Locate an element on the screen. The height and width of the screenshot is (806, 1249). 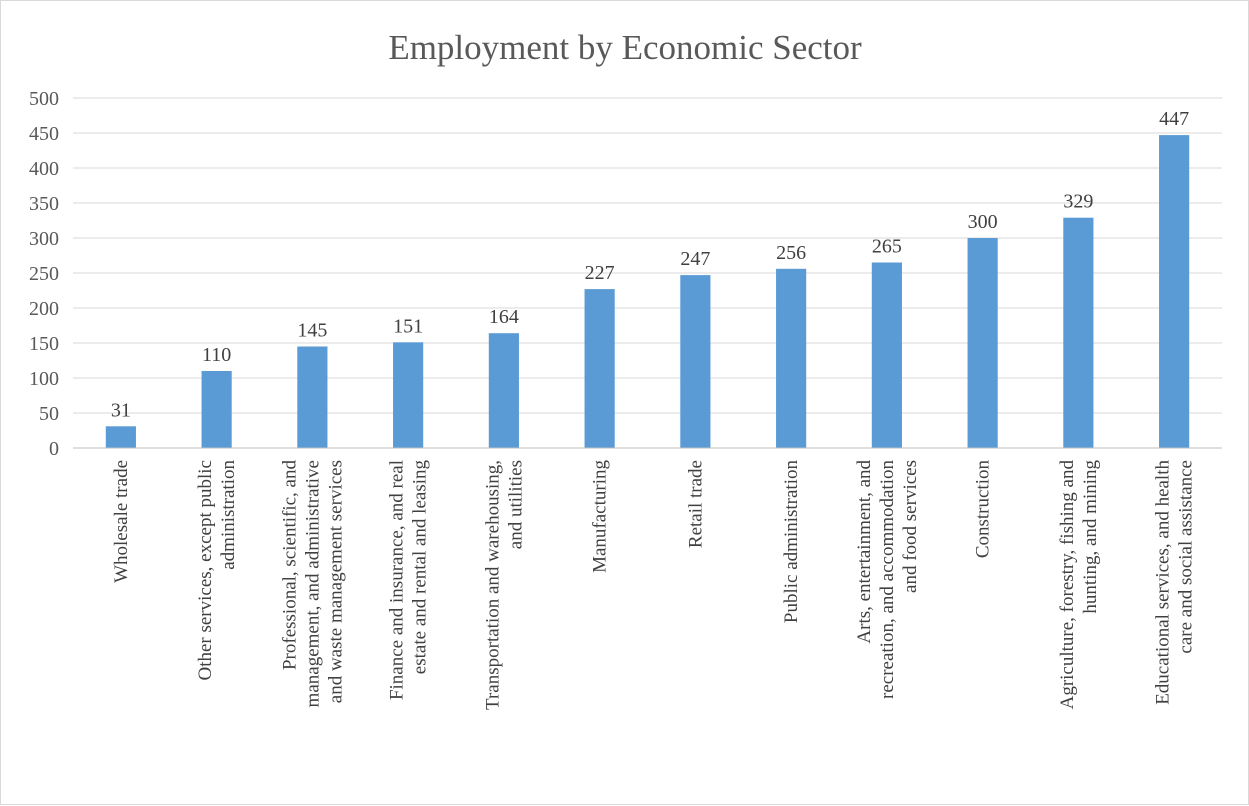
category-label-line: estate and rental and leasing is located at coordinates (420, 567).